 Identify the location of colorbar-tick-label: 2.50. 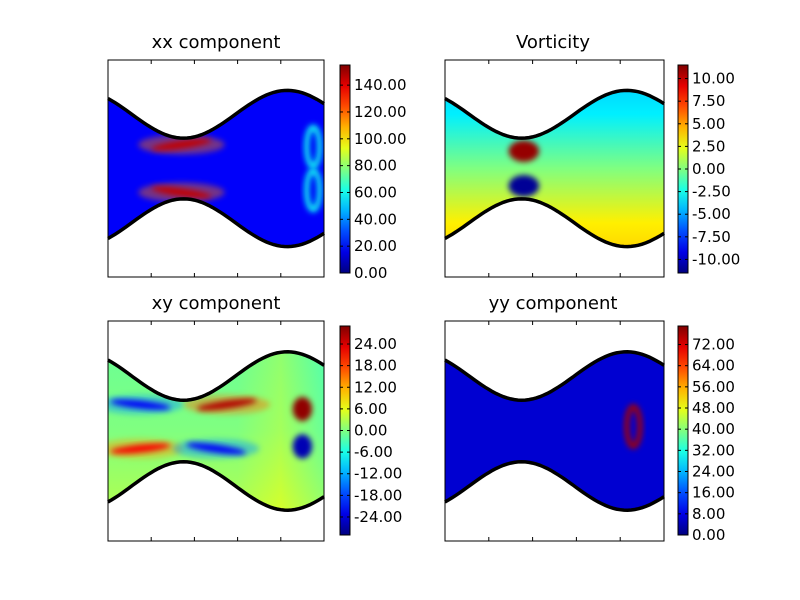
(708, 146).